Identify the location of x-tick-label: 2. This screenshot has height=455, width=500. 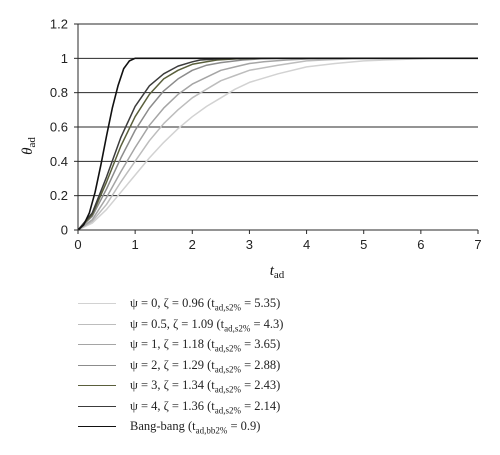
(192, 244).